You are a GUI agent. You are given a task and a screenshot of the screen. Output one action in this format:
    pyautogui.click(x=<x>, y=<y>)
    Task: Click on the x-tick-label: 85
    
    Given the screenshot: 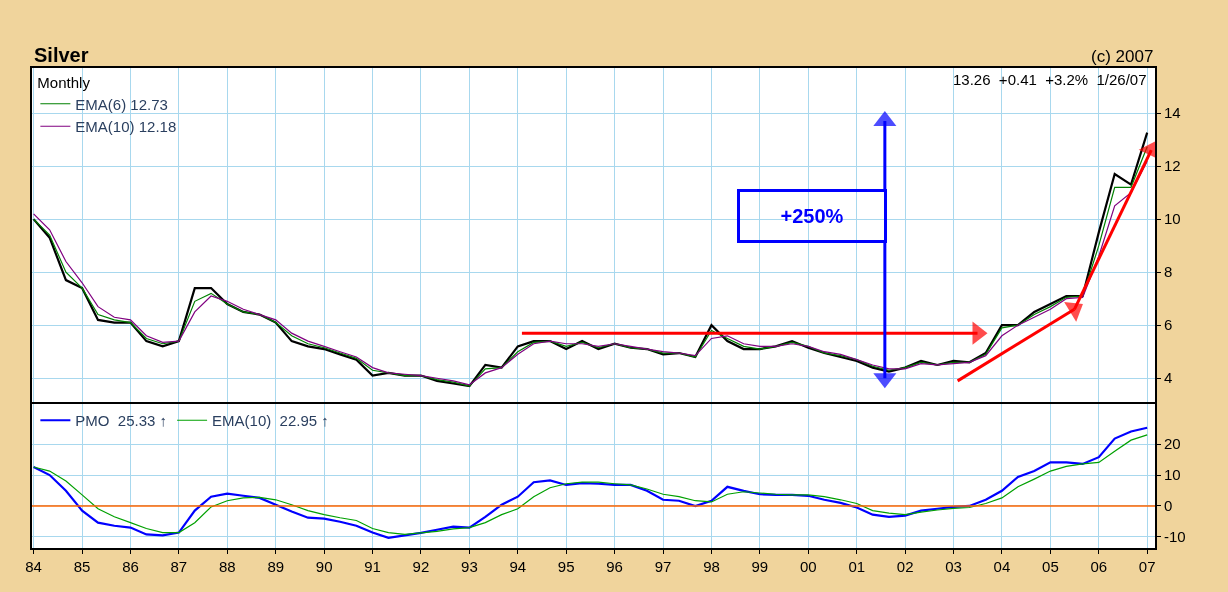 What is the action you would take?
    pyautogui.click(x=82, y=566)
    